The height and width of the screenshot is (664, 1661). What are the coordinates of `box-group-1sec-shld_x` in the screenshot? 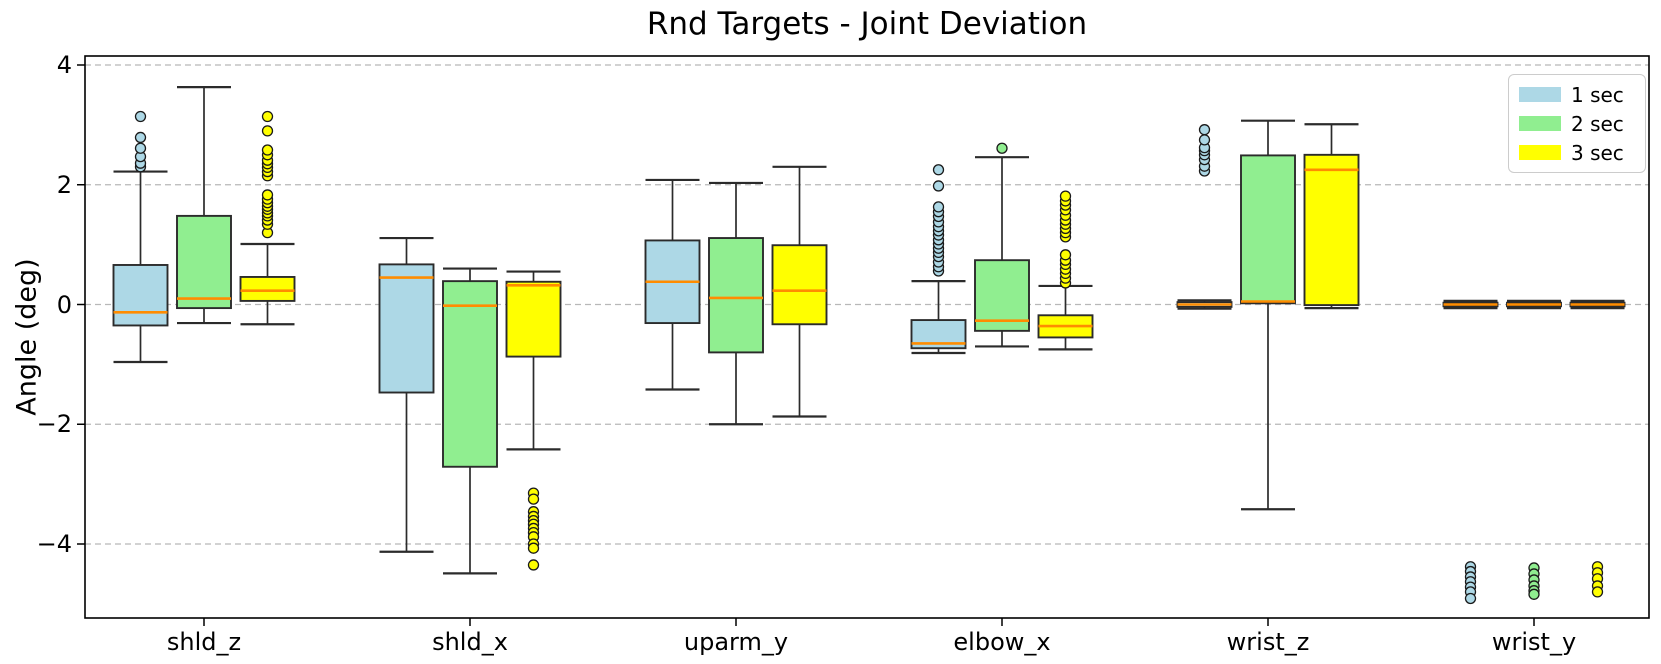 It's located at (406, 394).